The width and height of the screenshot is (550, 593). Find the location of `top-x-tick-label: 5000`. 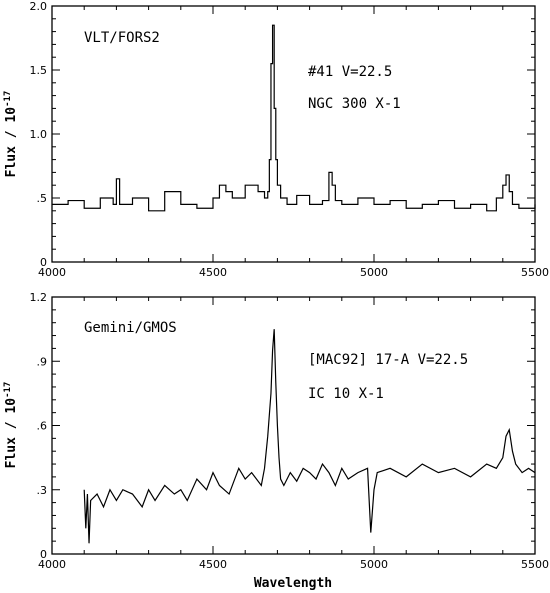

top-x-tick-label: 5000 is located at coordinates (374, 272).